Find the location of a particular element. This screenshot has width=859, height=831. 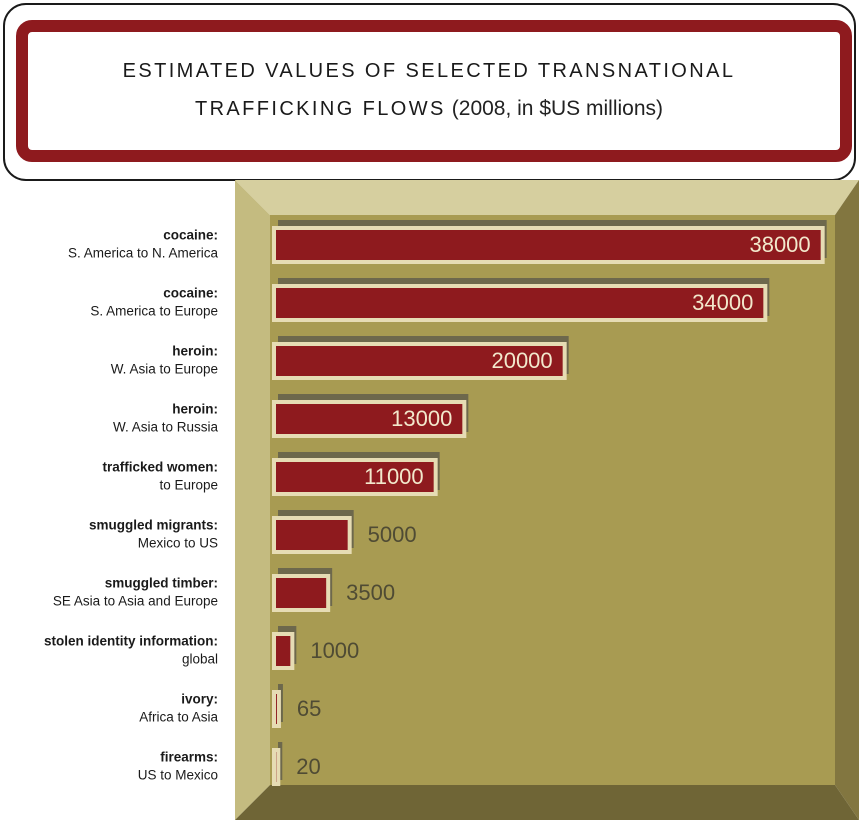

category-label: firearms: is located at coordinates (189, 757).